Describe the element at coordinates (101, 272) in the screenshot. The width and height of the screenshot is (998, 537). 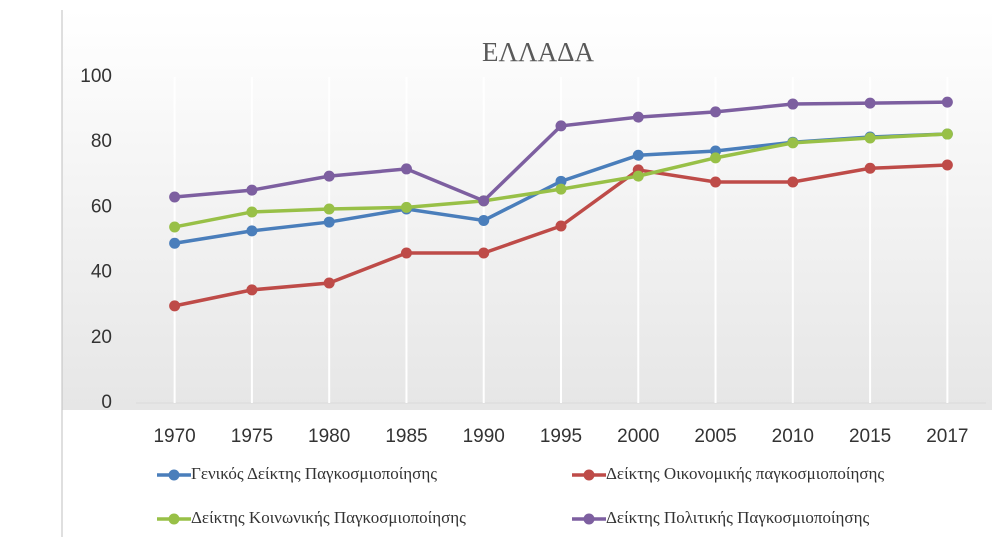
I see `y-tick-label: 40` at that location.